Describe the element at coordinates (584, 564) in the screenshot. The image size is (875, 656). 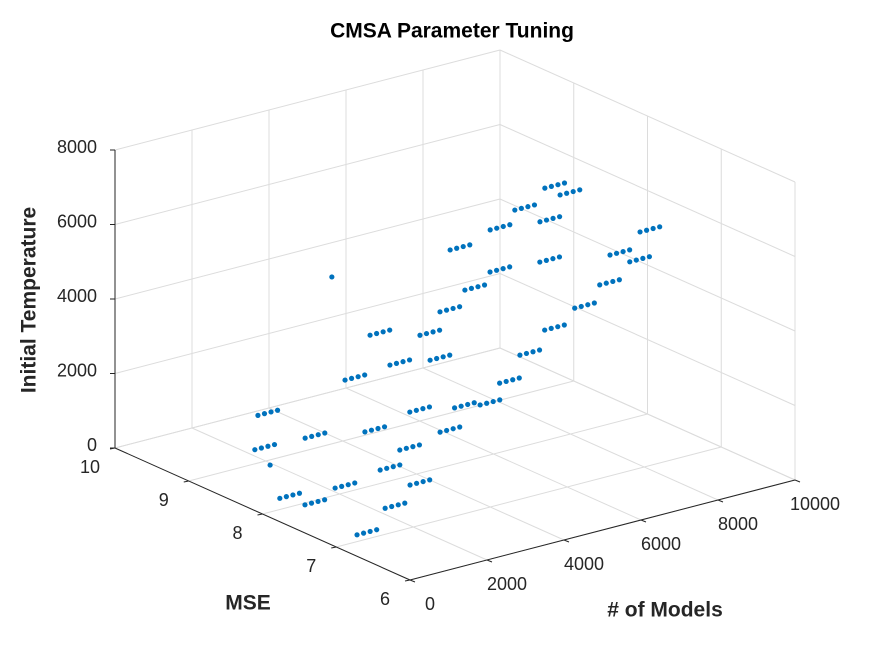
I see `x-tick-label: 4000` at that location.